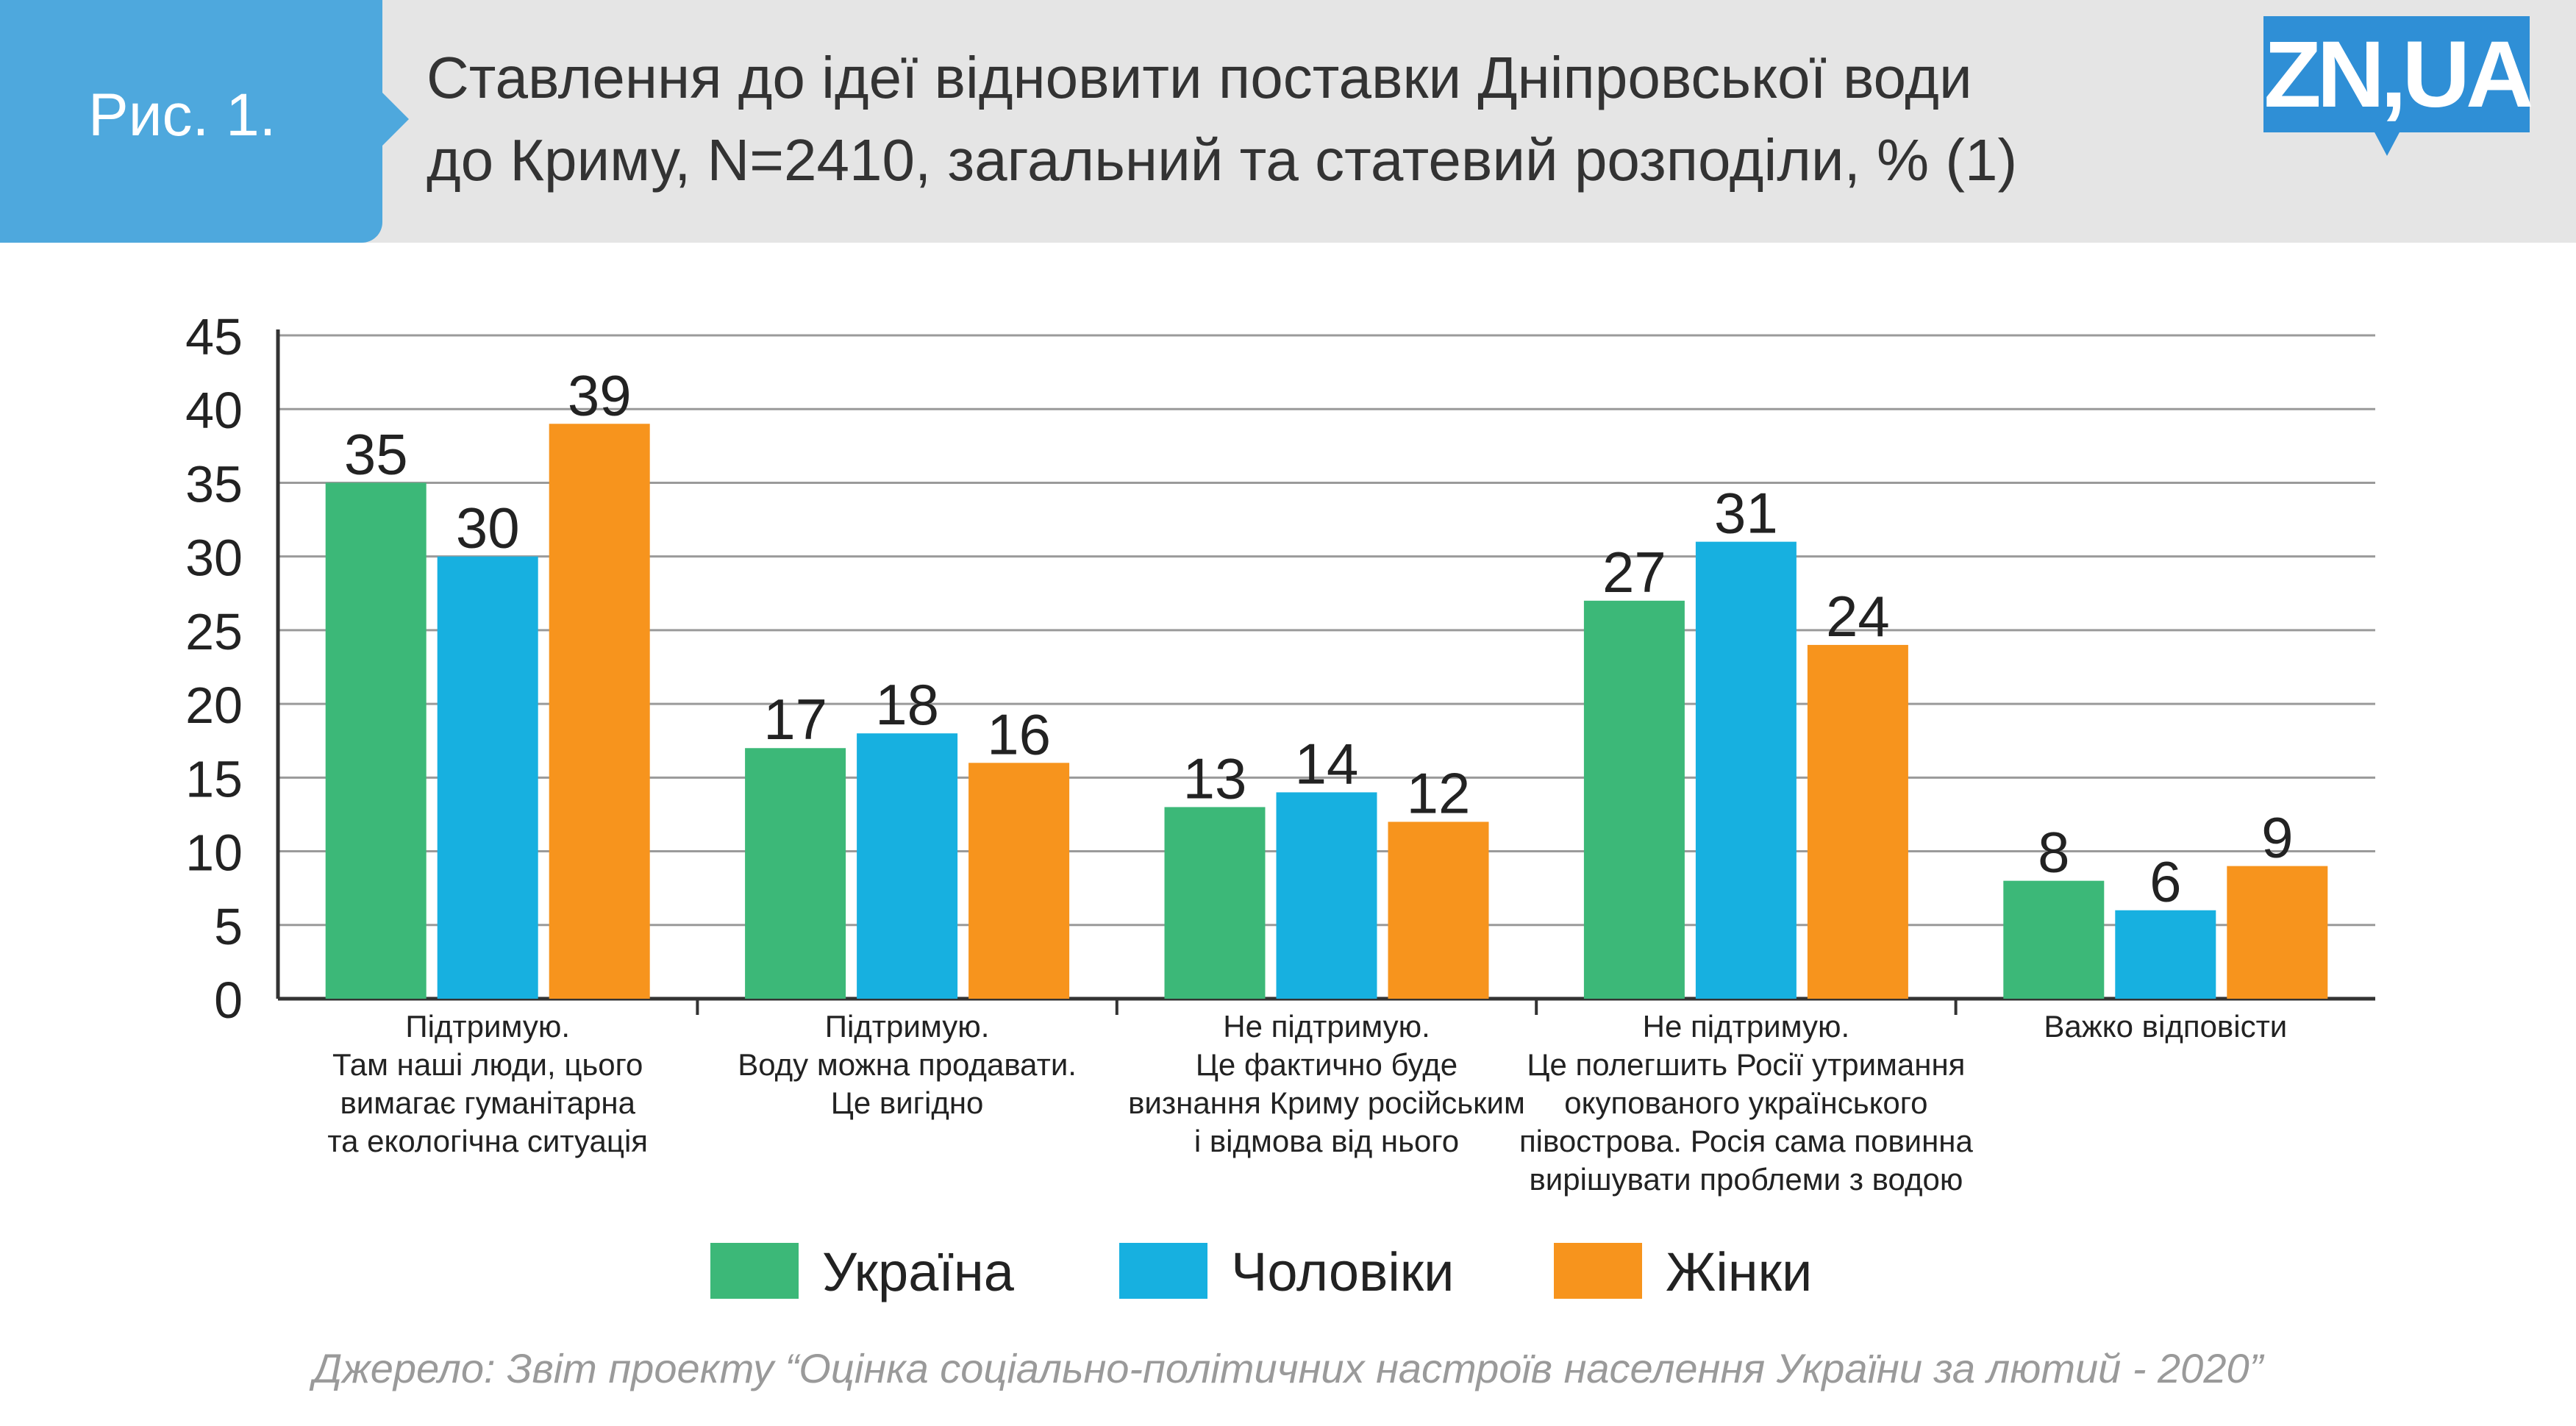 This screenshot has width=2576, height=1426. Describe the element at coordinates (1327, 1064) in the screenshot. I see `category-label-3-line-2: Це фактично буде` at that location.